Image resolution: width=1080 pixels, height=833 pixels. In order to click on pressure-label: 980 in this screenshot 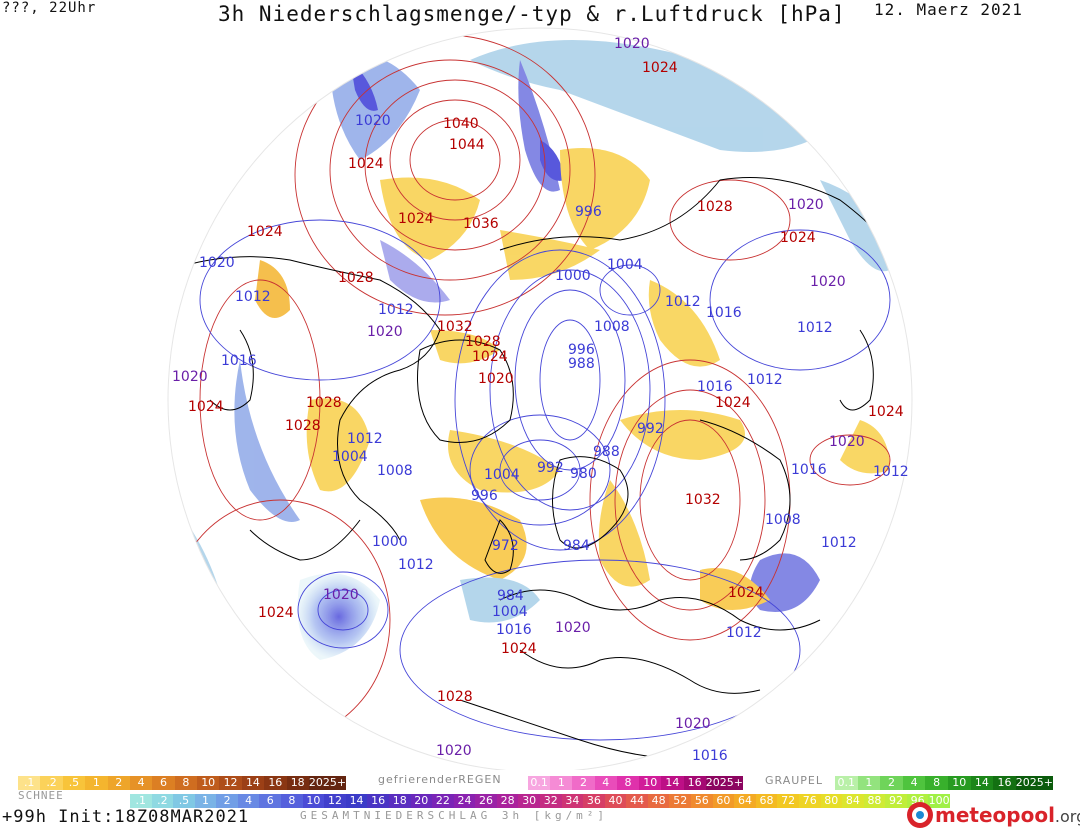, I will do `click(583, 474)`.